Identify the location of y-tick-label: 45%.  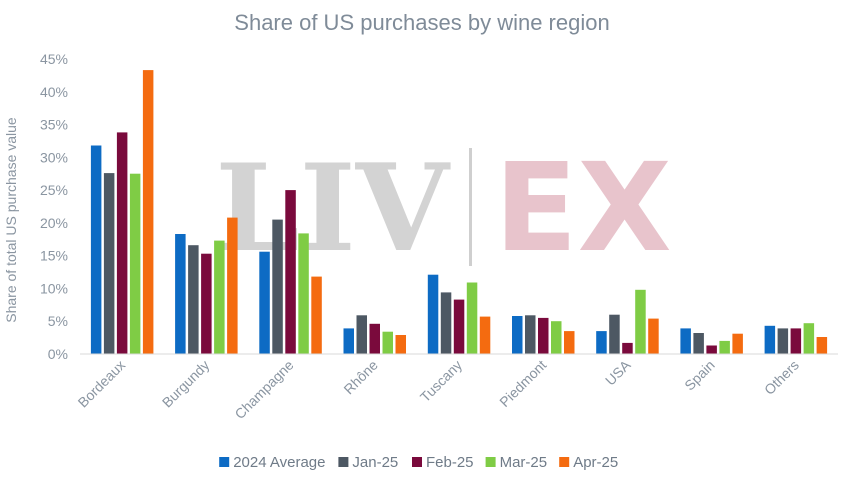
(54, 59).